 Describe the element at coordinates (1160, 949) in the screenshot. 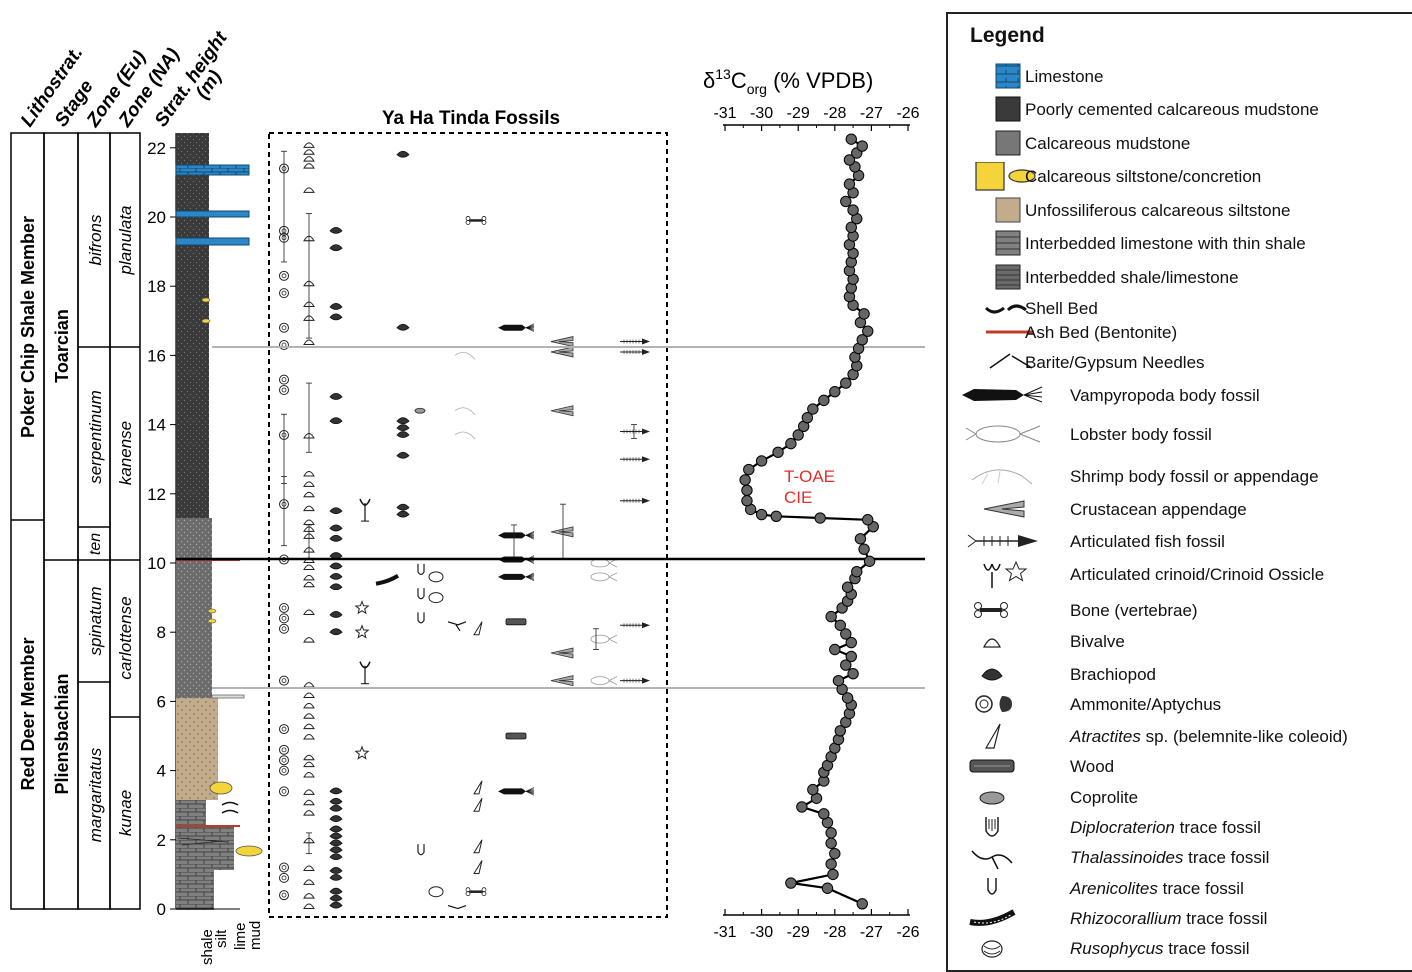

I see `legend-label: Rusophycus trace fossil` at that location.